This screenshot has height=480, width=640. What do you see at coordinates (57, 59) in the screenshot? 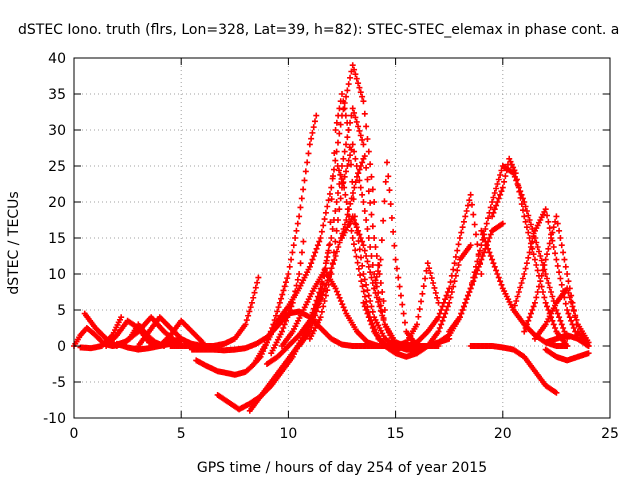
I see `y-tick-label: 40` at bounding box center [57, 59].